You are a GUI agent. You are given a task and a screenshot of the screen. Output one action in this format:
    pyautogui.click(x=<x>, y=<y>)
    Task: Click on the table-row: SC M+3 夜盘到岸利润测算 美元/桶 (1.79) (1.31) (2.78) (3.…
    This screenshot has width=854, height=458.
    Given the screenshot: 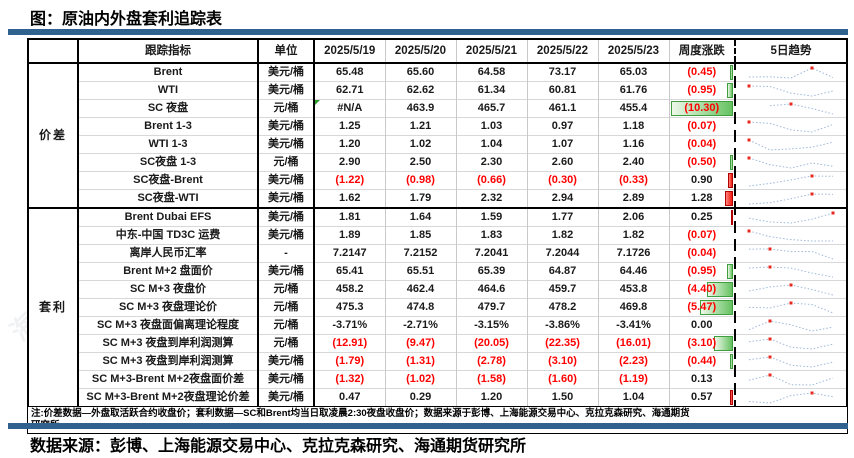 What is the action you would take?
    pyautogui.click(x=437, y=361)
    